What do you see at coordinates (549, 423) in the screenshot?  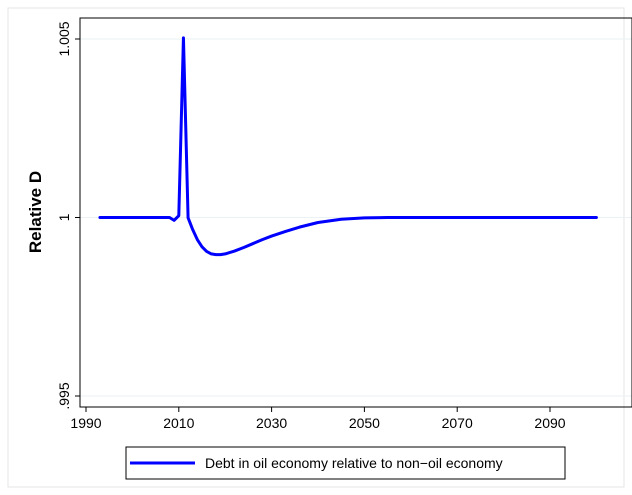 I see `x-tick-label: 2090` at bounding box center [549, 423].